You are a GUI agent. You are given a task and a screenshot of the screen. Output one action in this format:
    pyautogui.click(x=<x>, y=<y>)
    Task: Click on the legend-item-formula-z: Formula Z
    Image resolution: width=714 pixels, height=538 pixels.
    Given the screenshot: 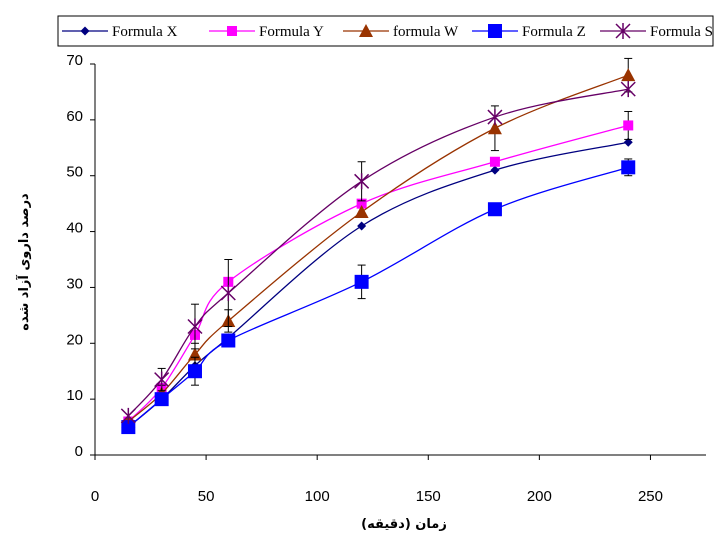 What is the action you would take?
    pyautogui.click(x=529, y=32)
    